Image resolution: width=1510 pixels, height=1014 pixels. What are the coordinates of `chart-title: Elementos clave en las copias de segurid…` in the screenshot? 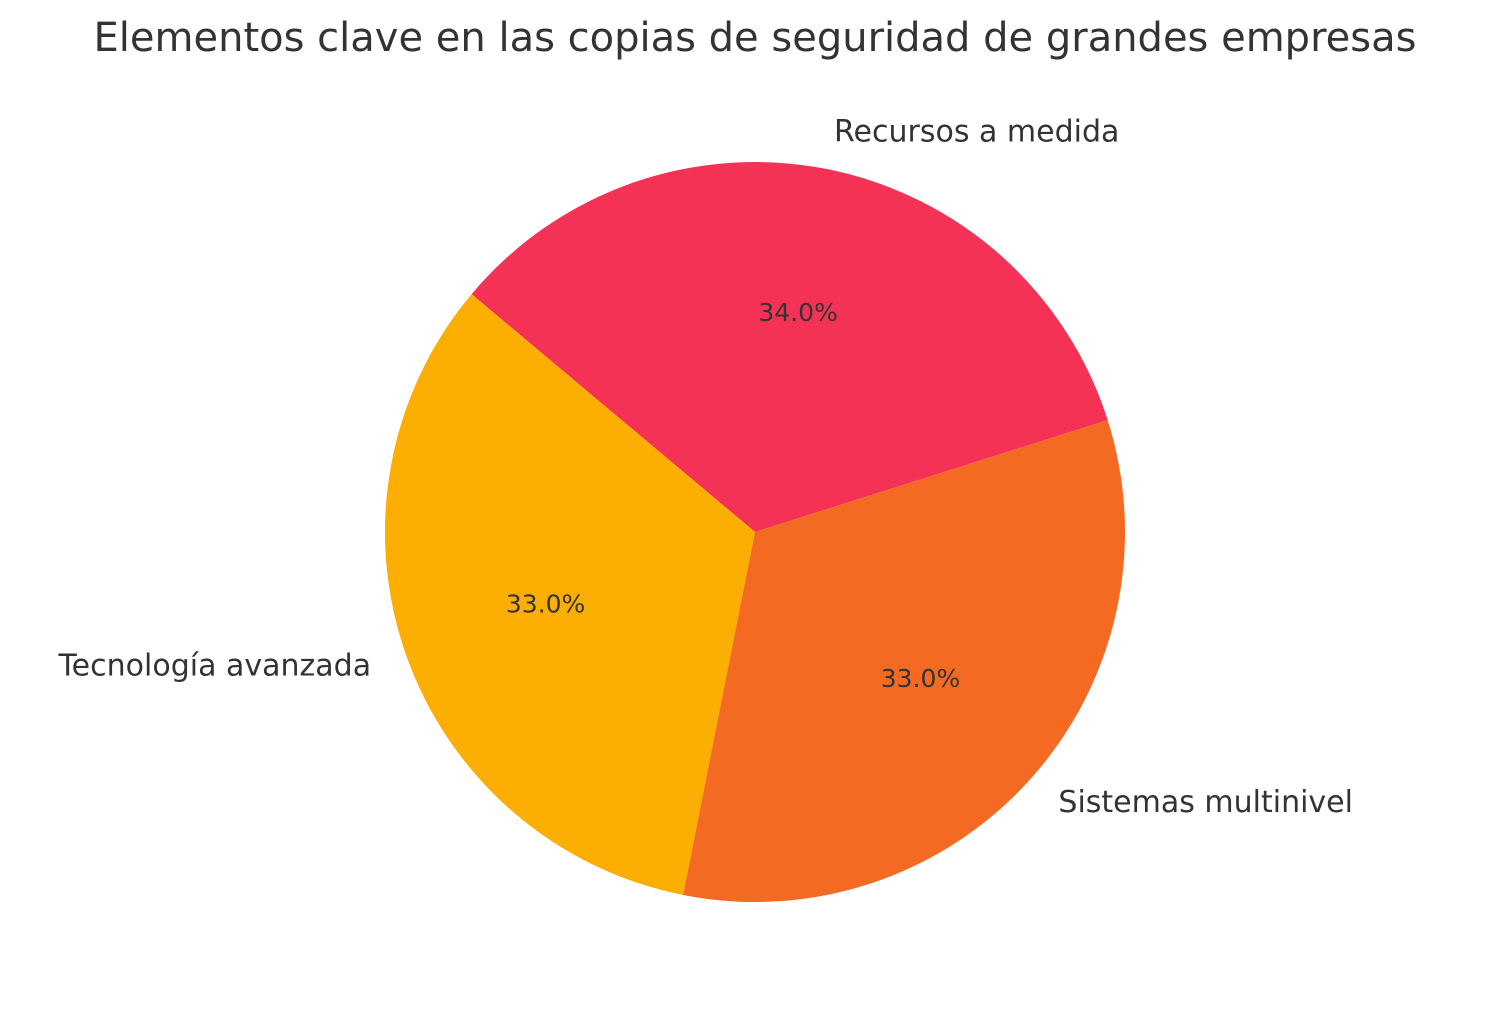 It's located at (755, 38).